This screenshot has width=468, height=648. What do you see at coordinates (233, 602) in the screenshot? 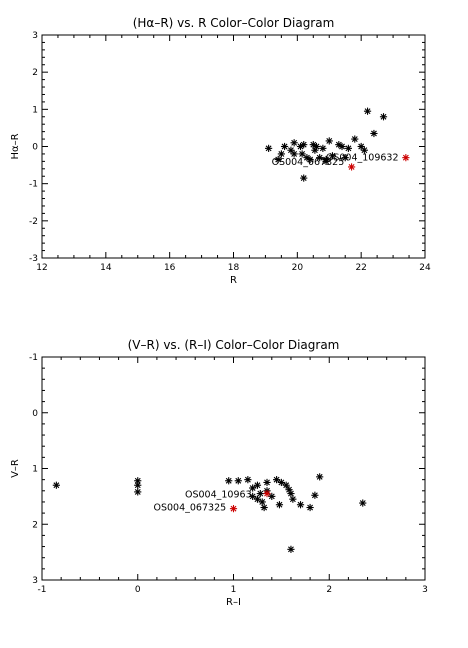
I see `x-axis-label: R–I` at bounding box center [233, 602].